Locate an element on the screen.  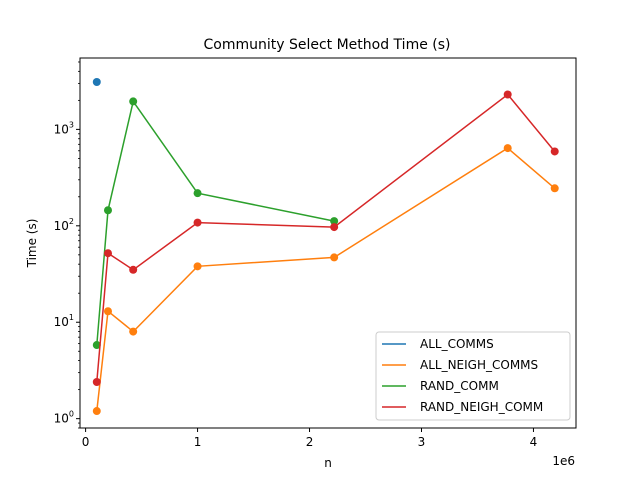
y-tick-label: 10² is located at coordinates (64, 225).